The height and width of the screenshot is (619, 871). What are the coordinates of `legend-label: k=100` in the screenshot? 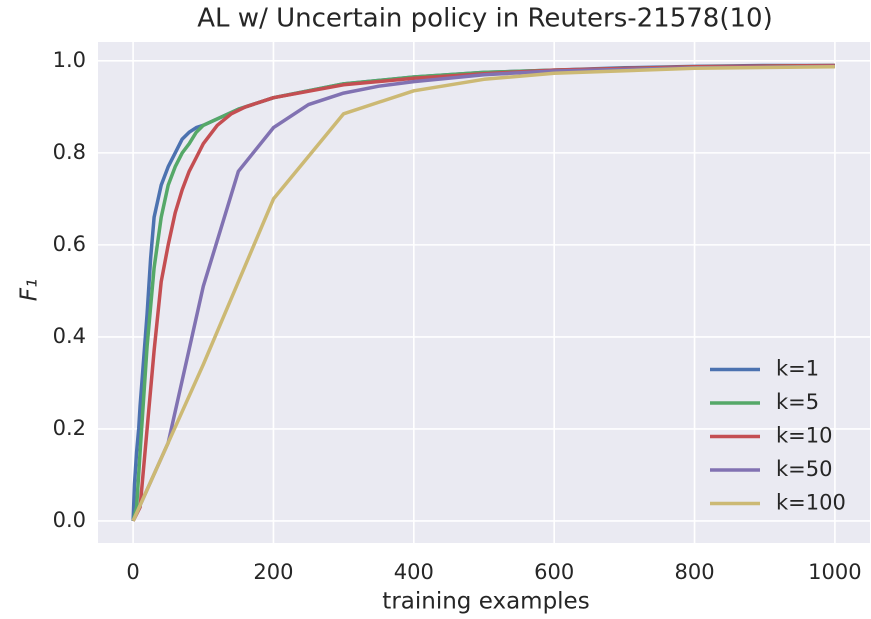 It's located at (811, 503).